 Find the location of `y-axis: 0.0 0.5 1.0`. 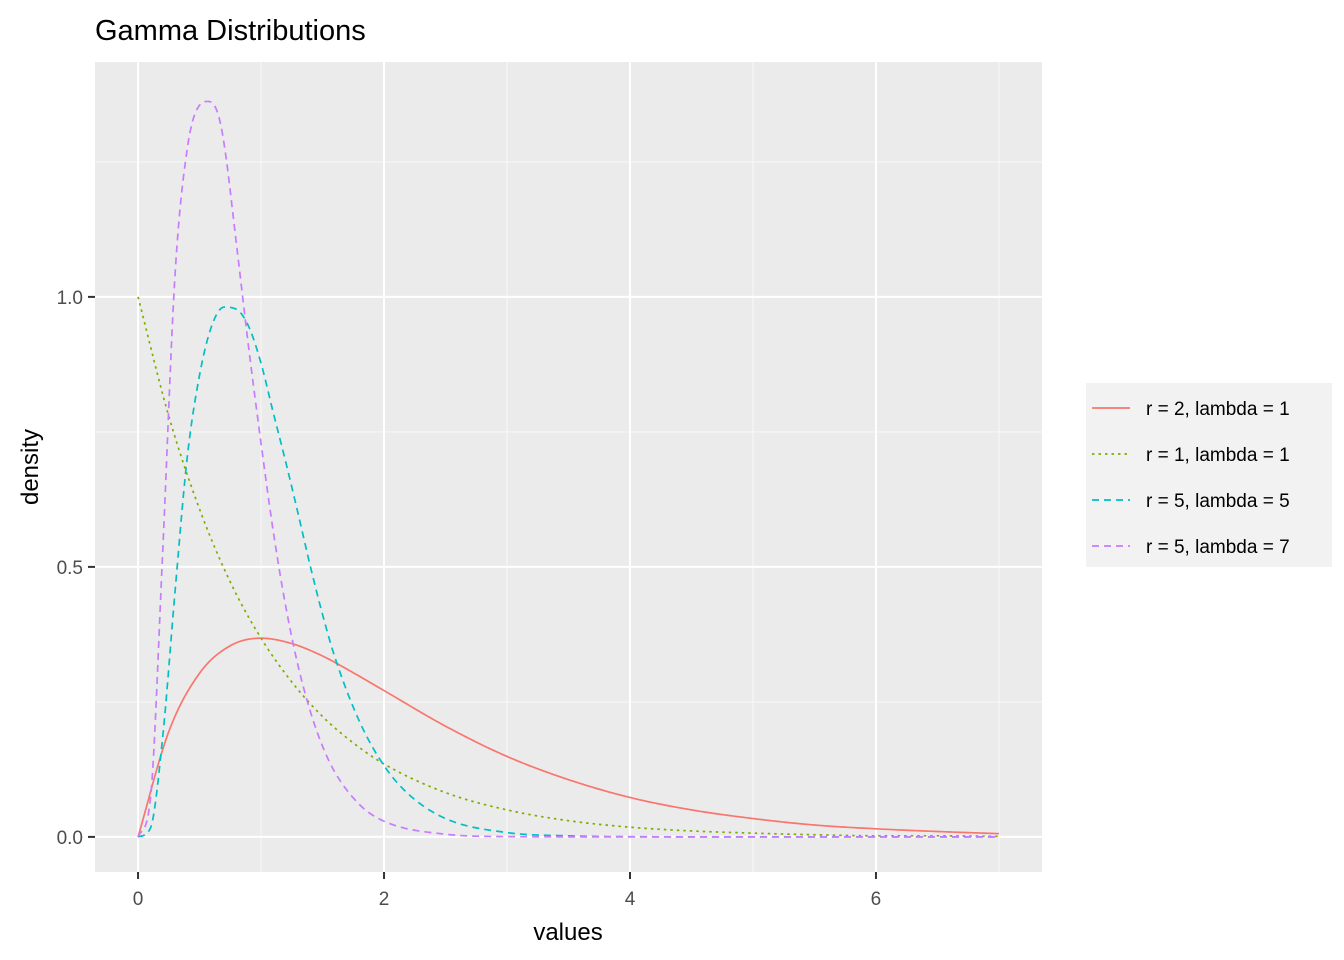

y-axis: 0.0 0.5 1.0 is located at coordinates (76, 568).